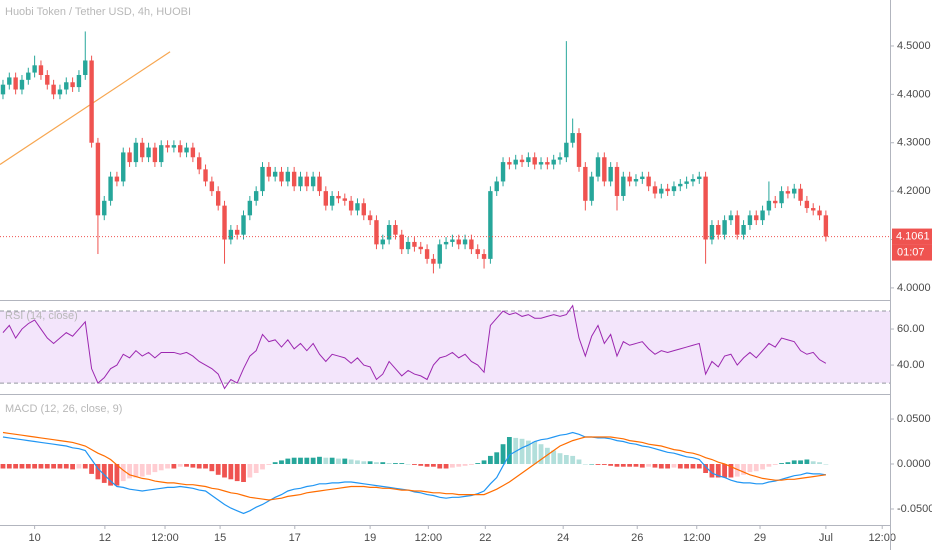  I want to click on countdown-label: 01:07, so click(911, 252).